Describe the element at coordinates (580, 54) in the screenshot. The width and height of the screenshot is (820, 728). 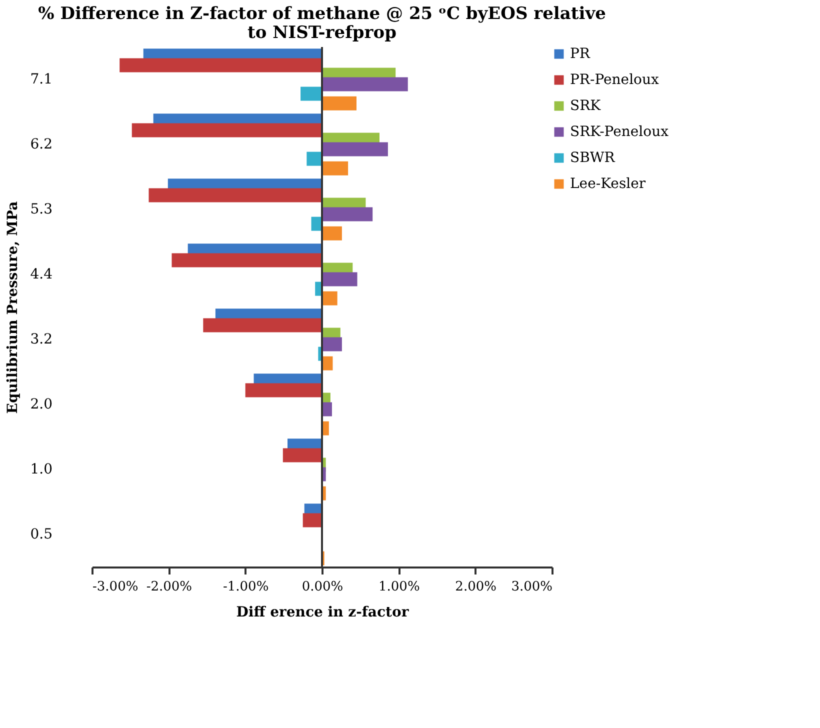
I see `legend-label: PR` at that location.